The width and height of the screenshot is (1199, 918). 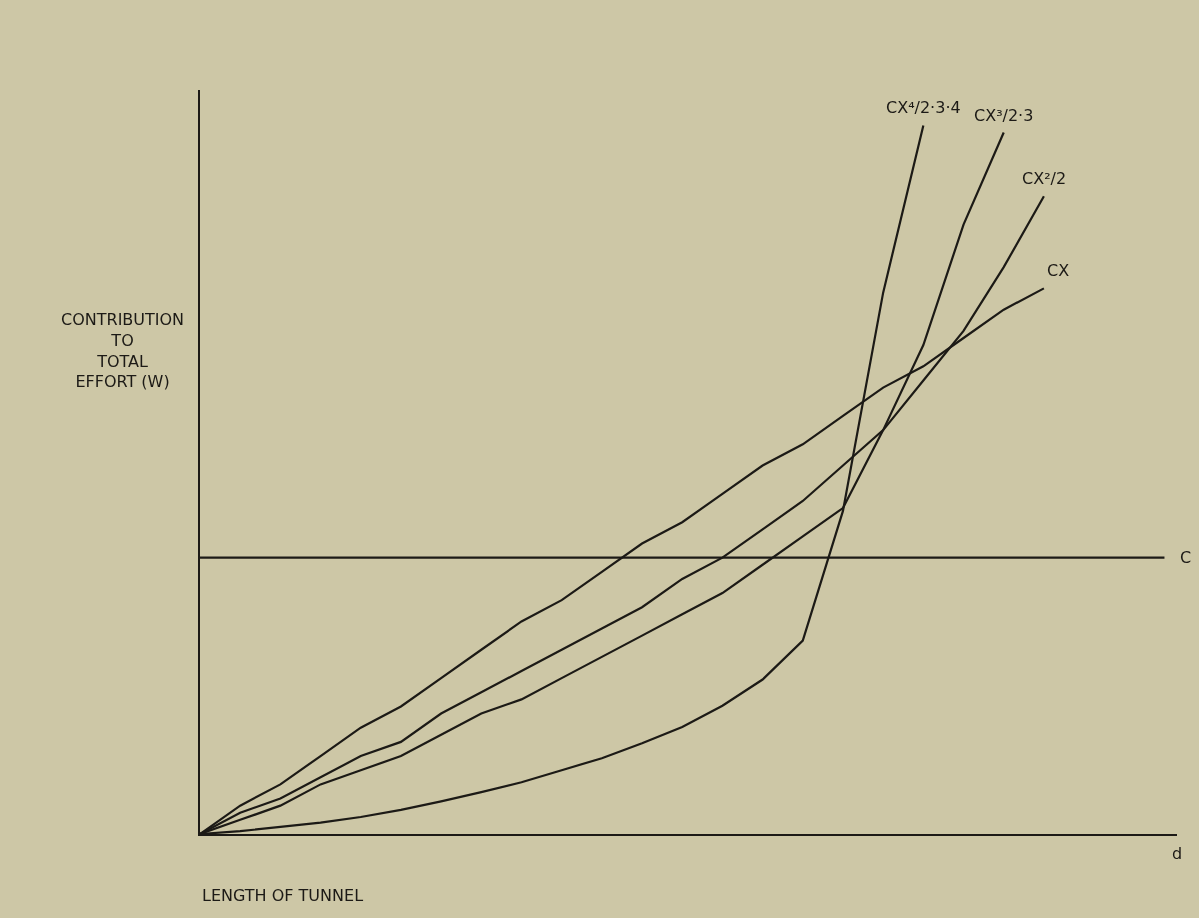 I want to click on y-axis-title: CONTRIBUTION TO TOTAL EFFORT (W), so click(x=123, y=351).